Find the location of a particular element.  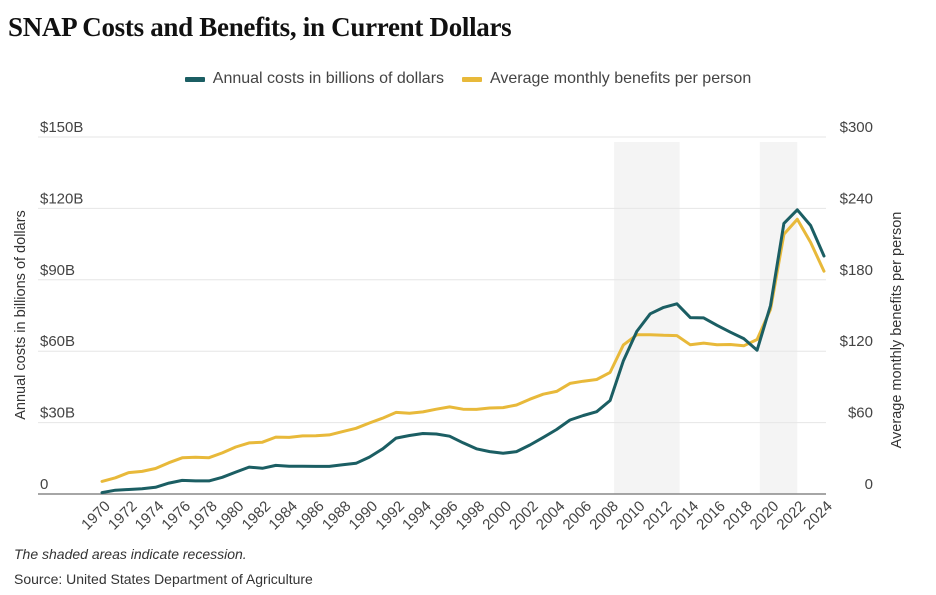

legend-swatch-costs is located at coordinates (194, 79).